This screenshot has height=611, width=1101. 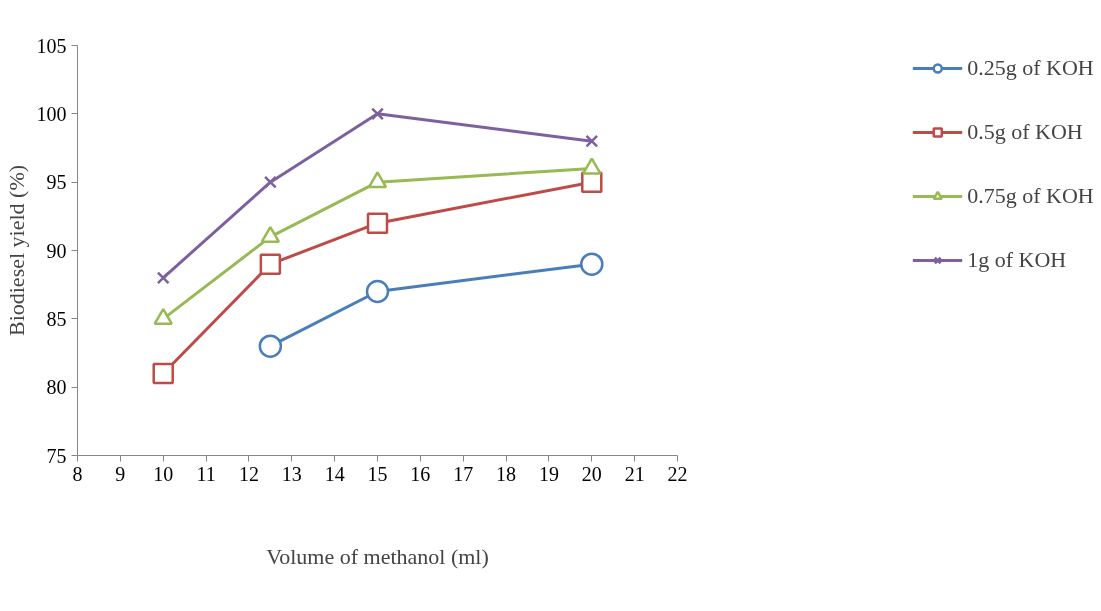 What do you see at coordinates (377, 556) in the screenshot?
I see `x-axis-title: Volume of methanol (ml)` at bounding box center [377, 556].